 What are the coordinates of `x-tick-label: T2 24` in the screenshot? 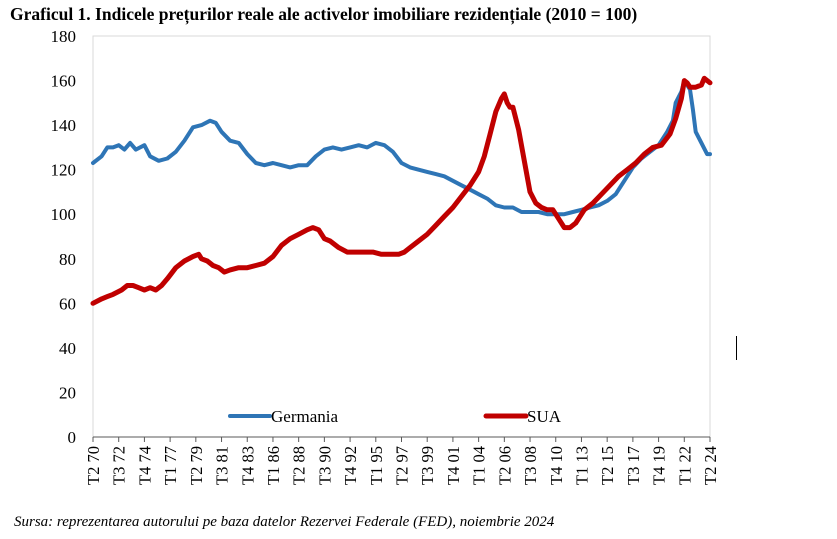 It's located at (710, 465).